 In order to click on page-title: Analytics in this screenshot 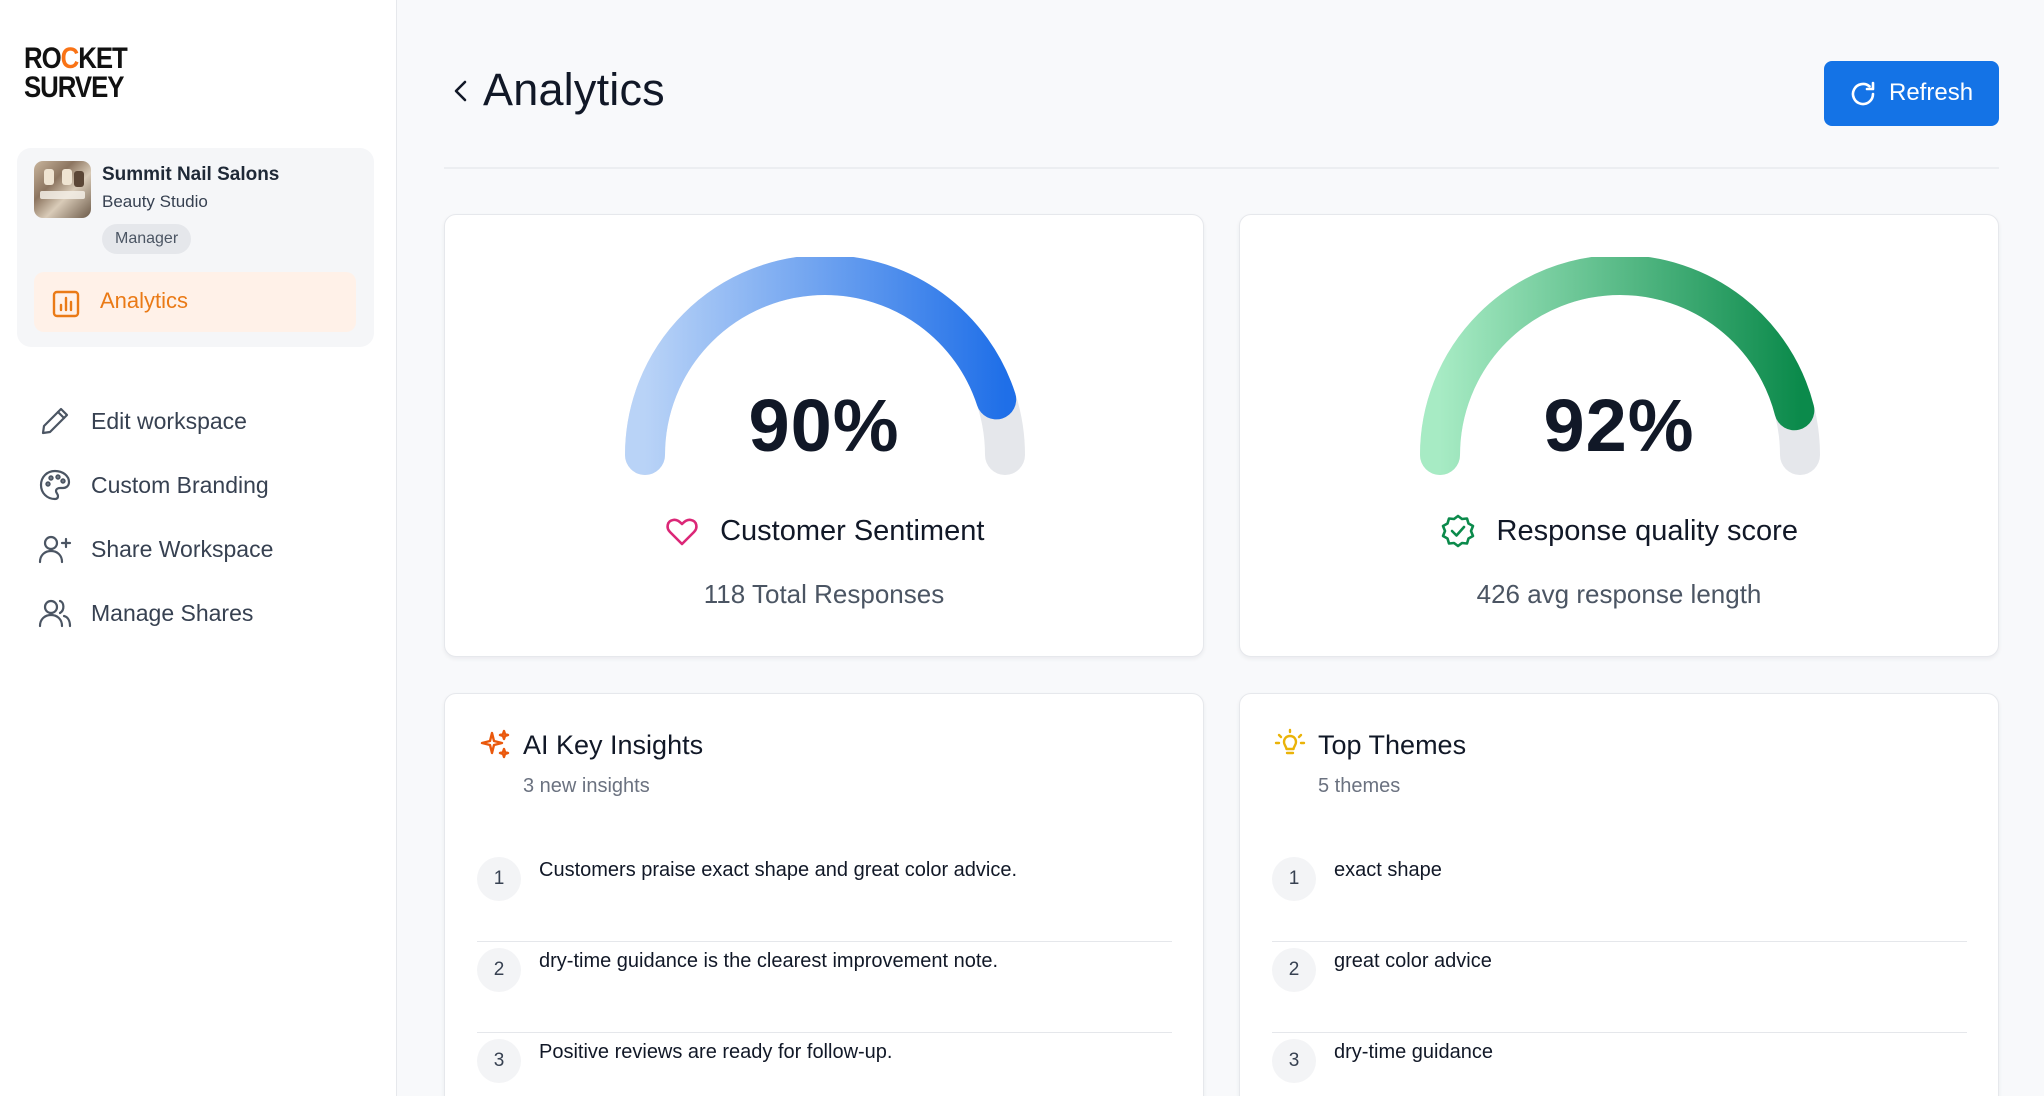, I will do `click(574, 89)`.